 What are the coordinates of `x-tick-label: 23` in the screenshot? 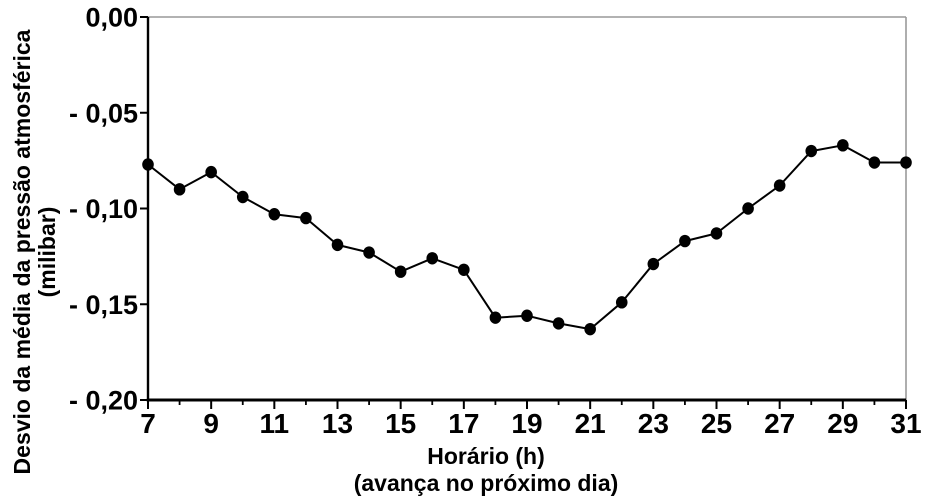 It's located at (653, 423).